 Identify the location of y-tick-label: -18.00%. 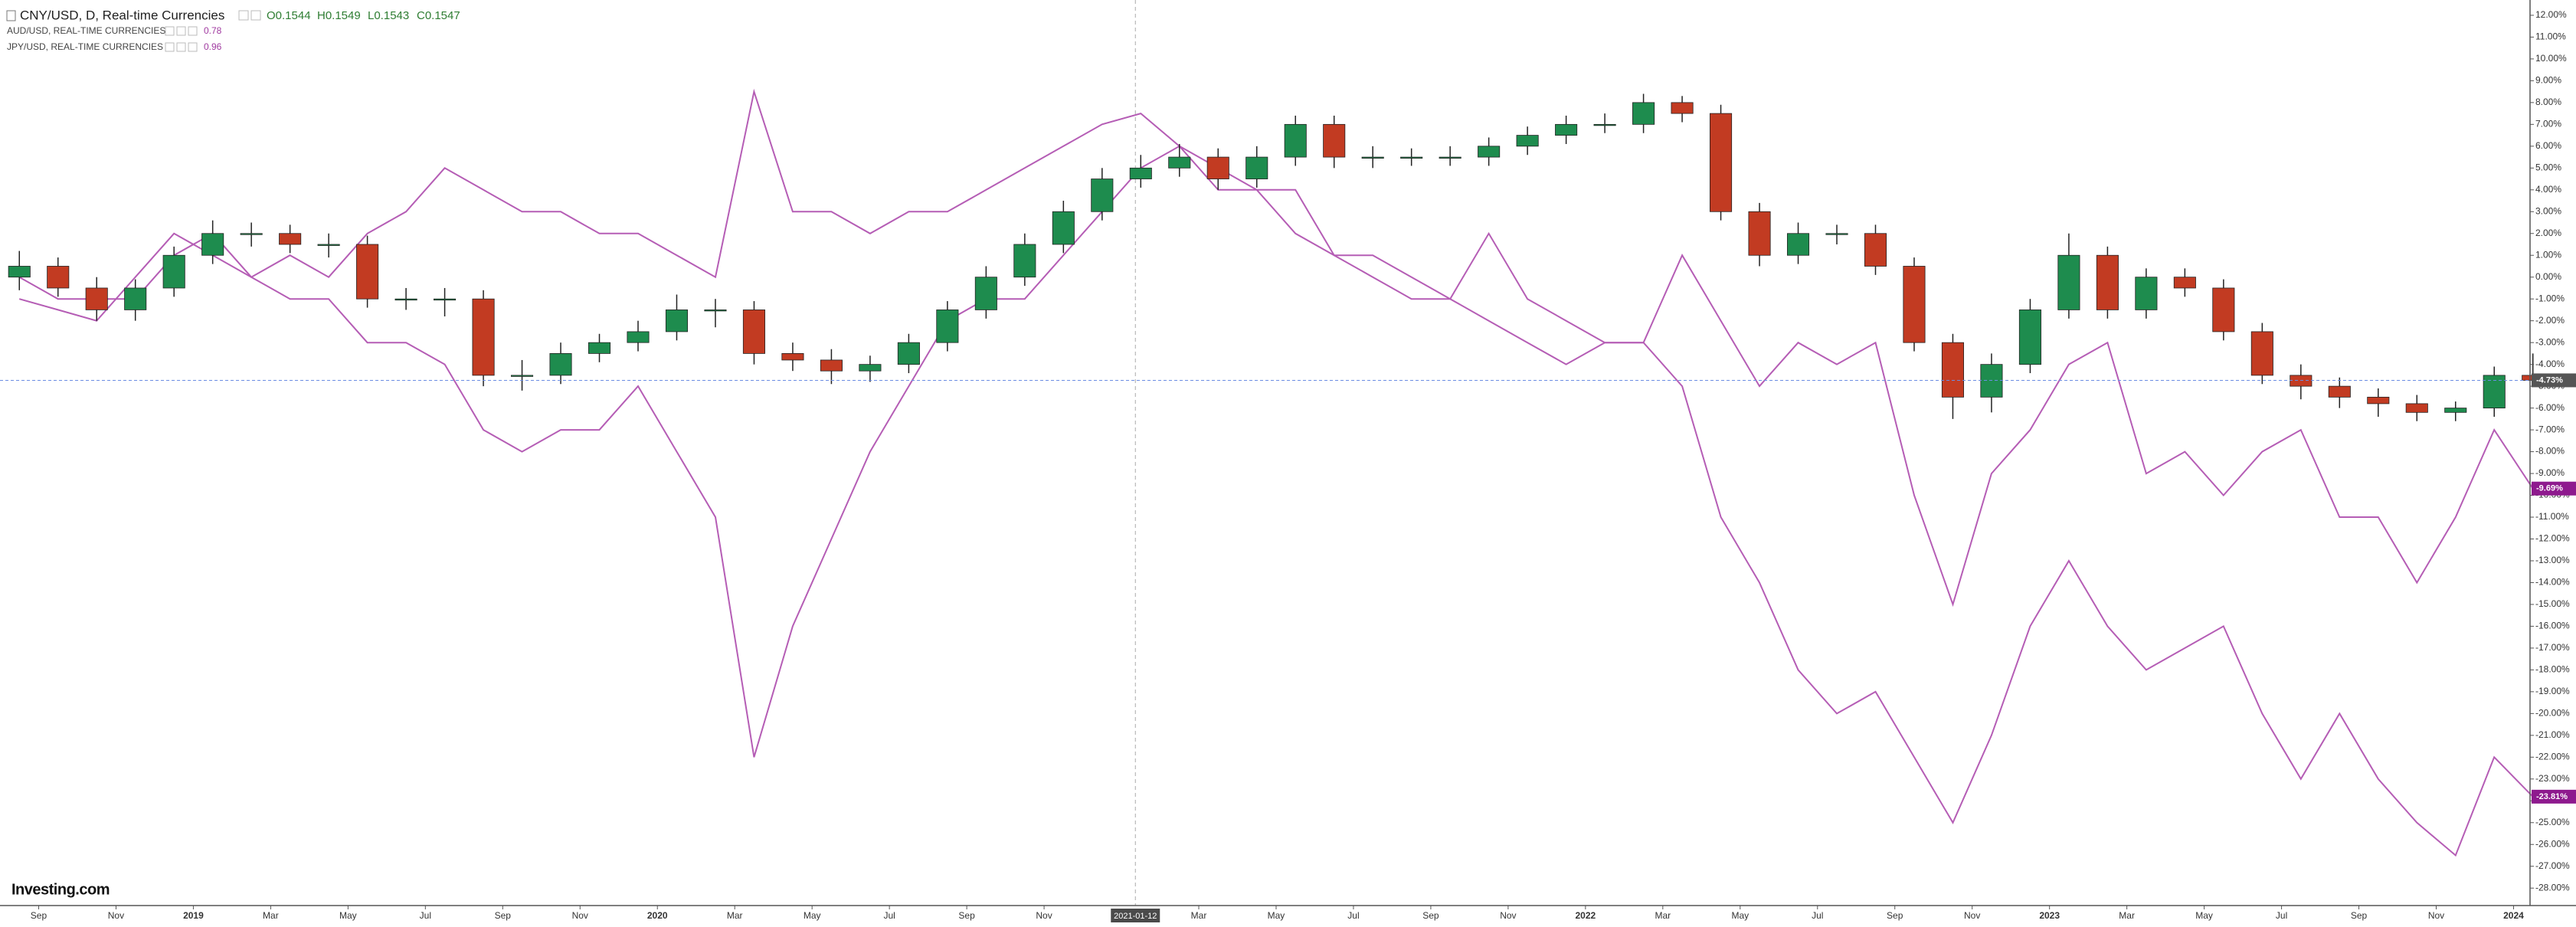
(2552, 669).